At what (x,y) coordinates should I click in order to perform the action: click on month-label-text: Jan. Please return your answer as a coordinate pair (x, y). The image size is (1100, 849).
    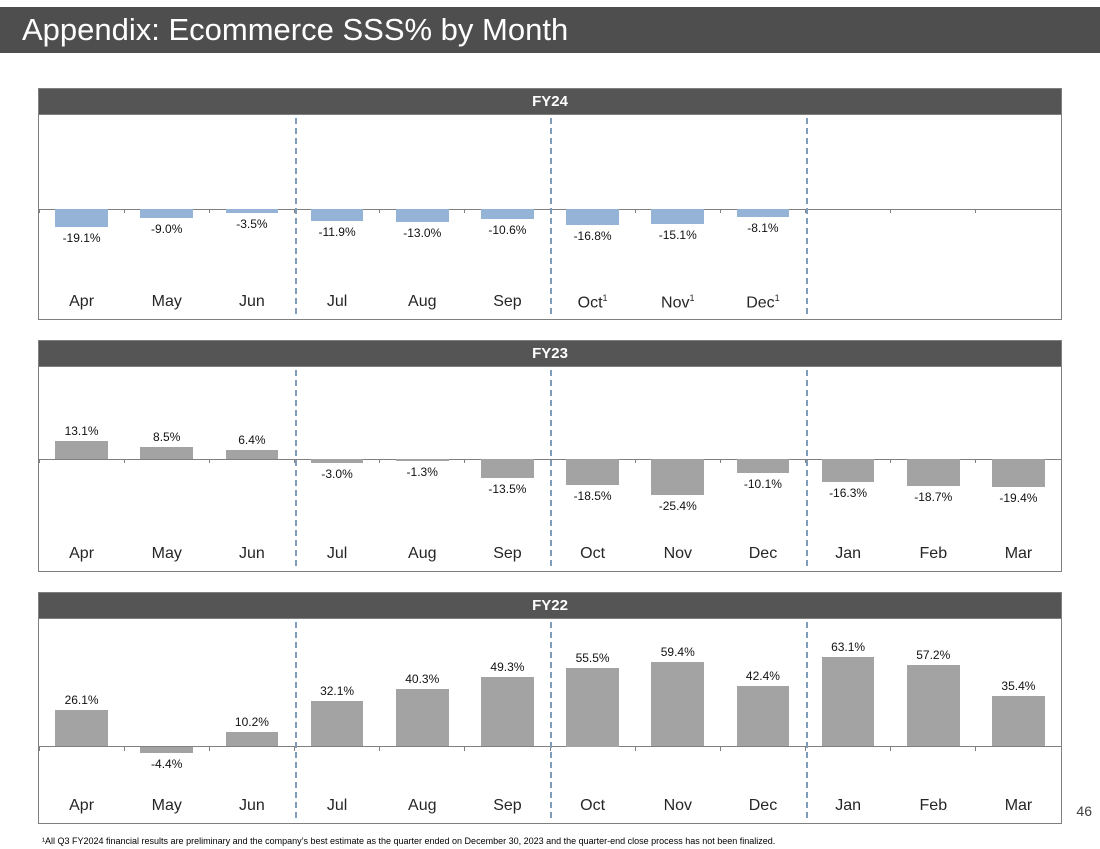
    Looking at the image, I should click on (848, 805).